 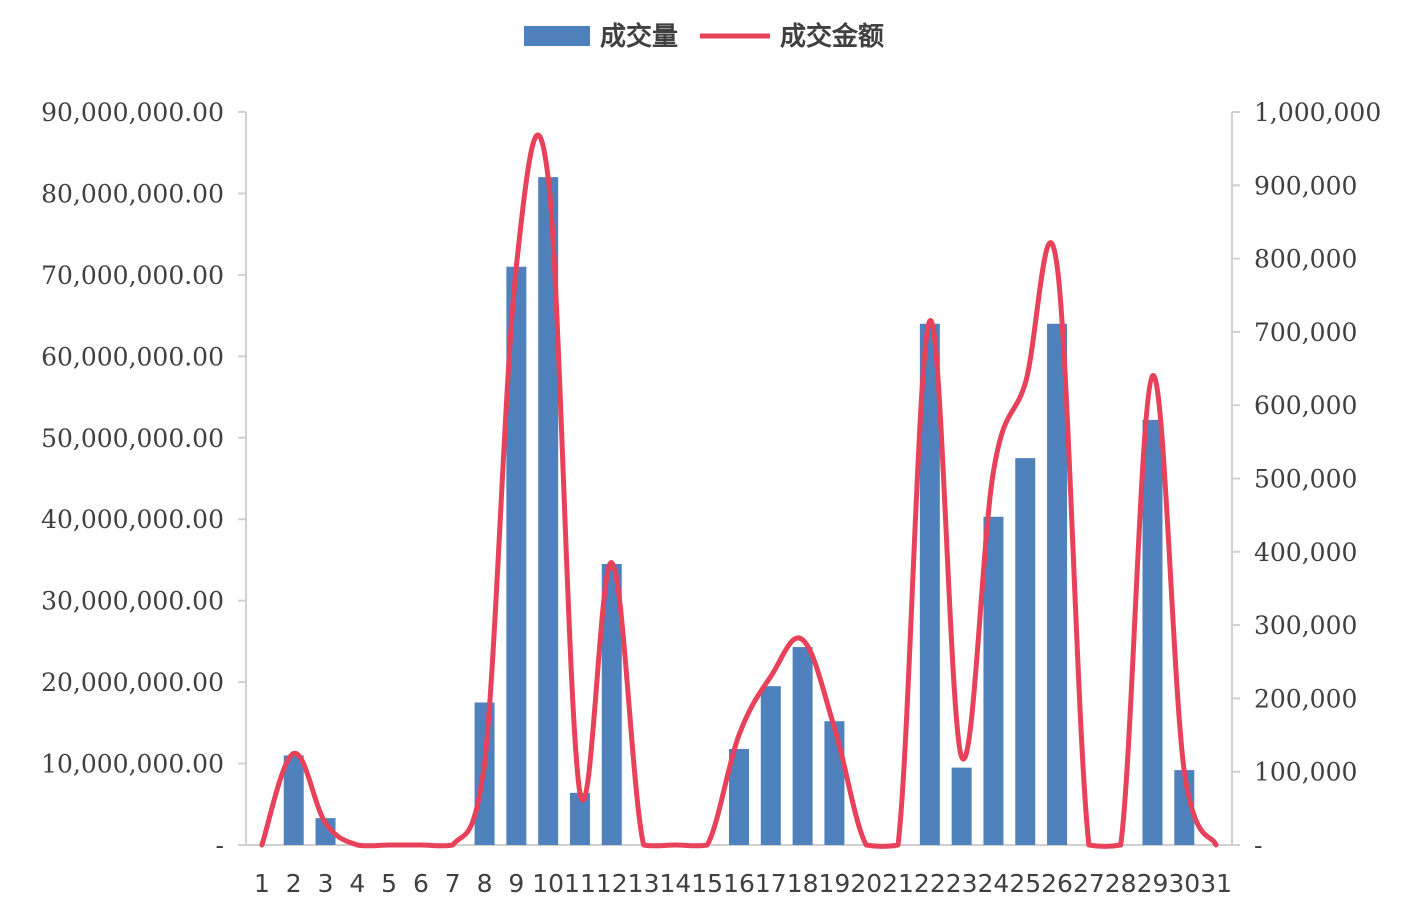 What do you see at coordinates (1305, 259) in the screenshot?
I see `right-tick-label: 800,000` at bounding box center [1305, 259].